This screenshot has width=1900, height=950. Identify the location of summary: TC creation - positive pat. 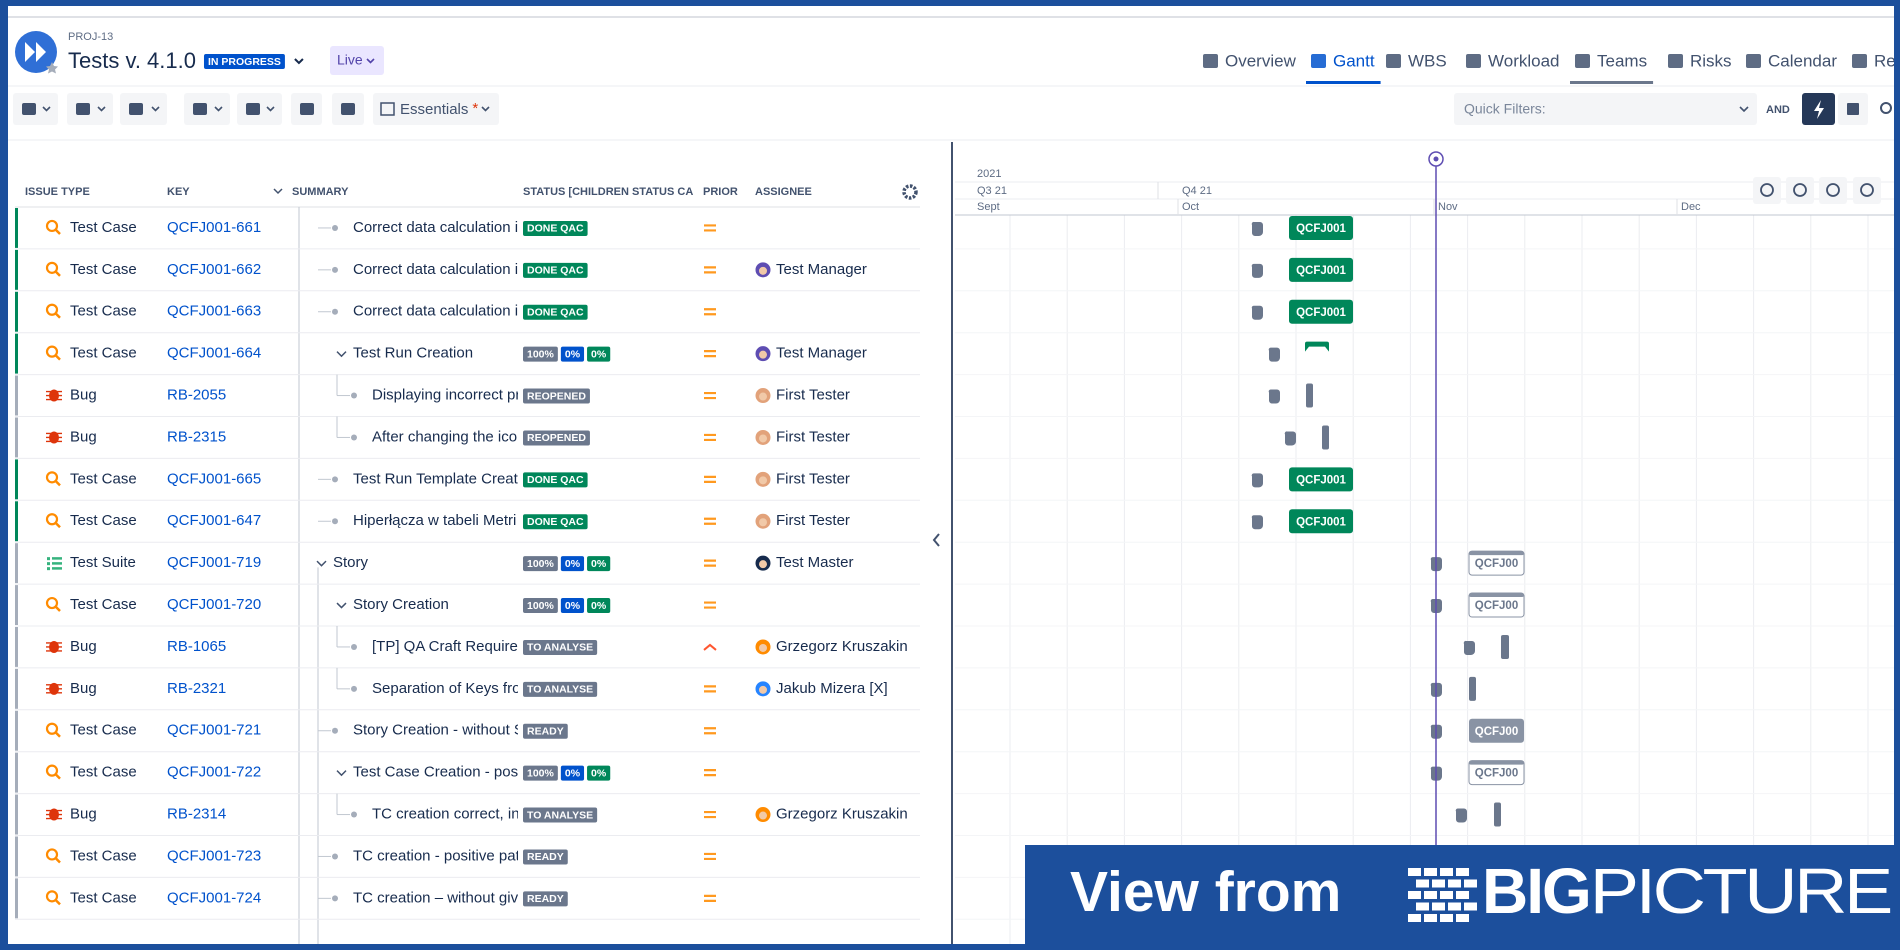
(437, 855).